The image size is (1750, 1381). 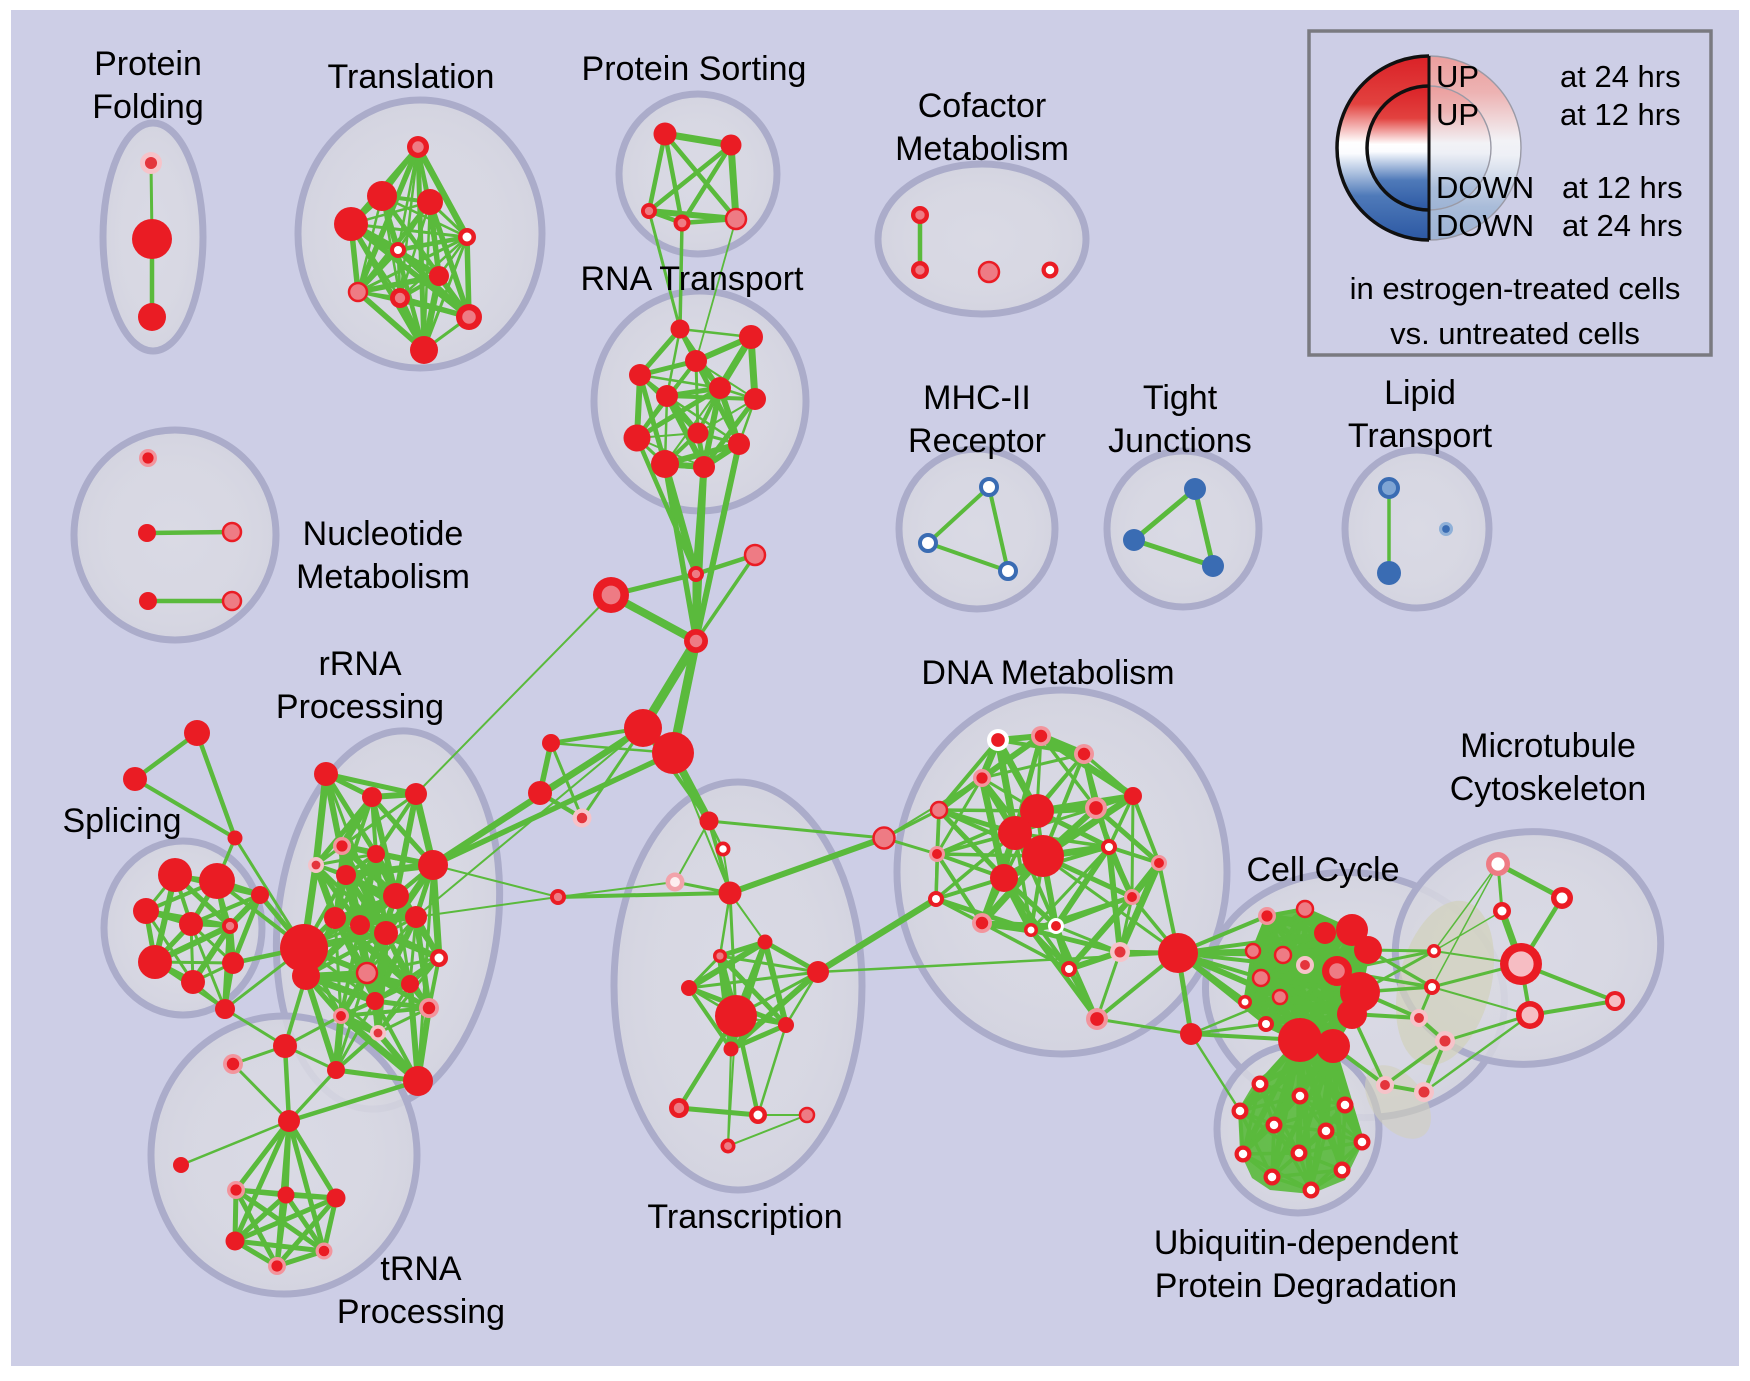 What do you see at coordinates (1180, 398) in the screenshot?
I see `svg-text: Tight` at bounding box center [1180, 398].